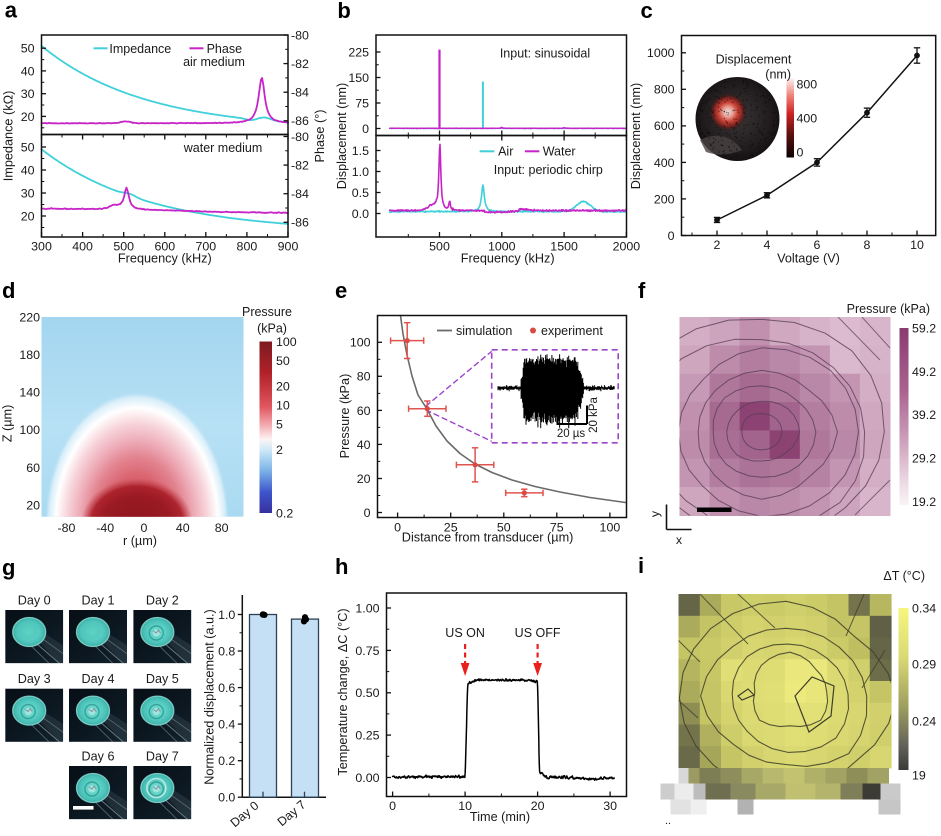  I want to click on svg-text: 59.2, so click(924, 329).